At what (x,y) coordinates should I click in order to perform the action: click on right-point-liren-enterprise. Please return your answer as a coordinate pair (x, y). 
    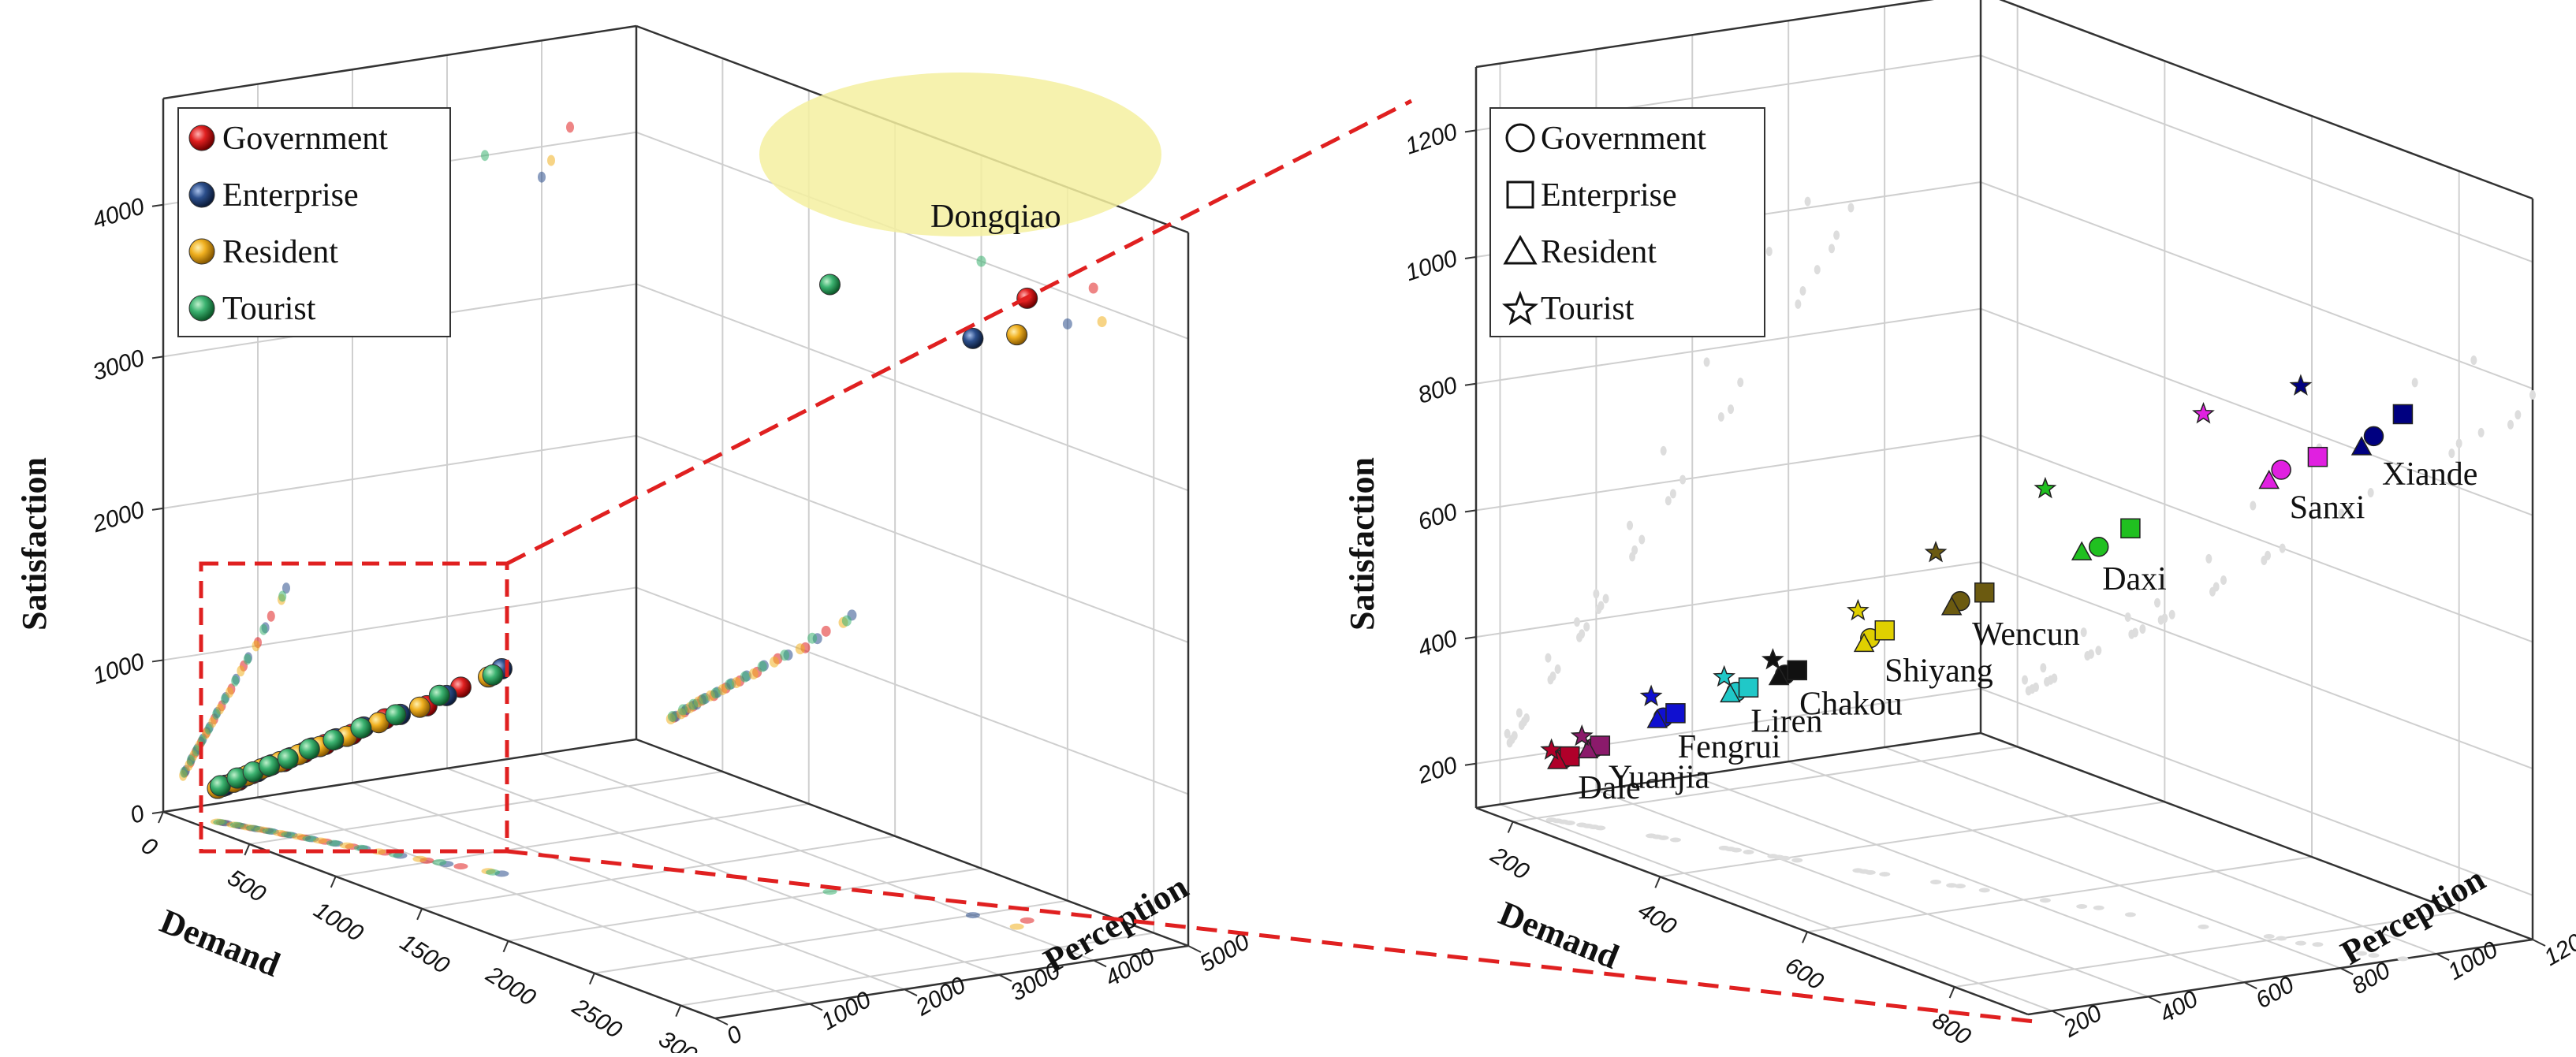
    Looking at the image, I should click on (1748, 687).